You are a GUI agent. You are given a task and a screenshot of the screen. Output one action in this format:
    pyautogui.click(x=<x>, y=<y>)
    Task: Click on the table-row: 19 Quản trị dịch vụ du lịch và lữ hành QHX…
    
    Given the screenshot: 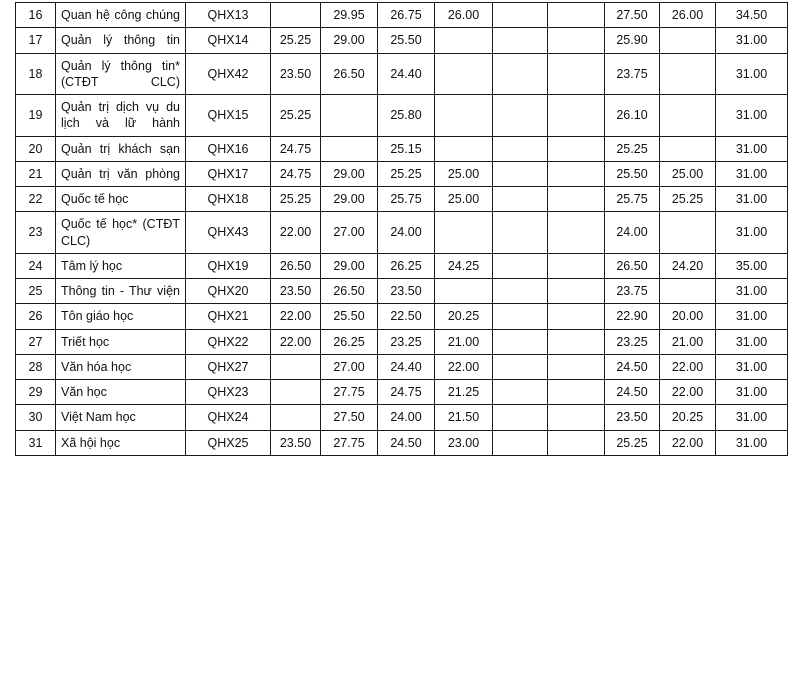 What is the action you would take?
    pyautogui.click(x=401, y=115)
    